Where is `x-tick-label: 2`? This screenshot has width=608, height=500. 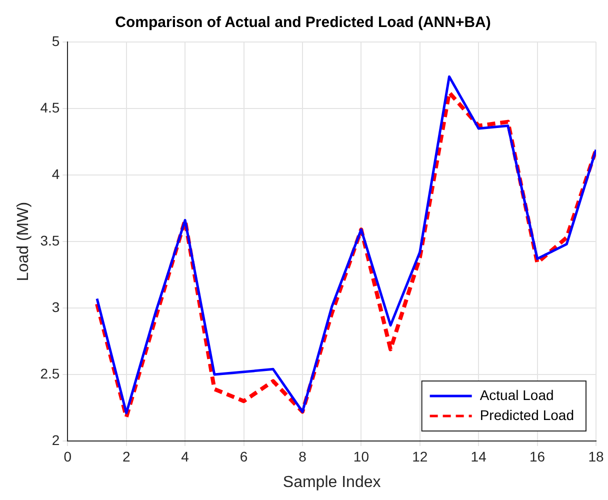
x-tick-label: 2 is located at coordinates (126, 456).